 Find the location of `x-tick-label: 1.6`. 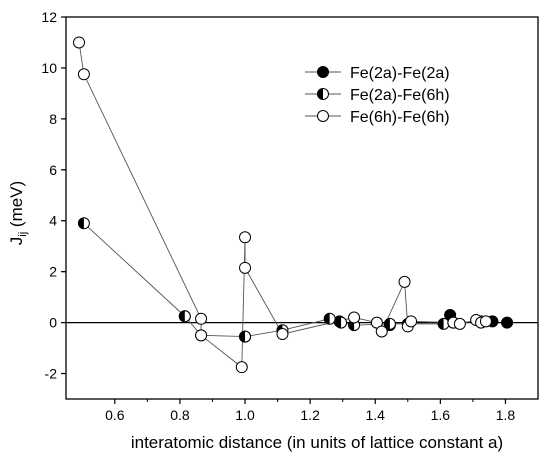

x-tick-label: 1.6 is located at coordinates (441, 415).